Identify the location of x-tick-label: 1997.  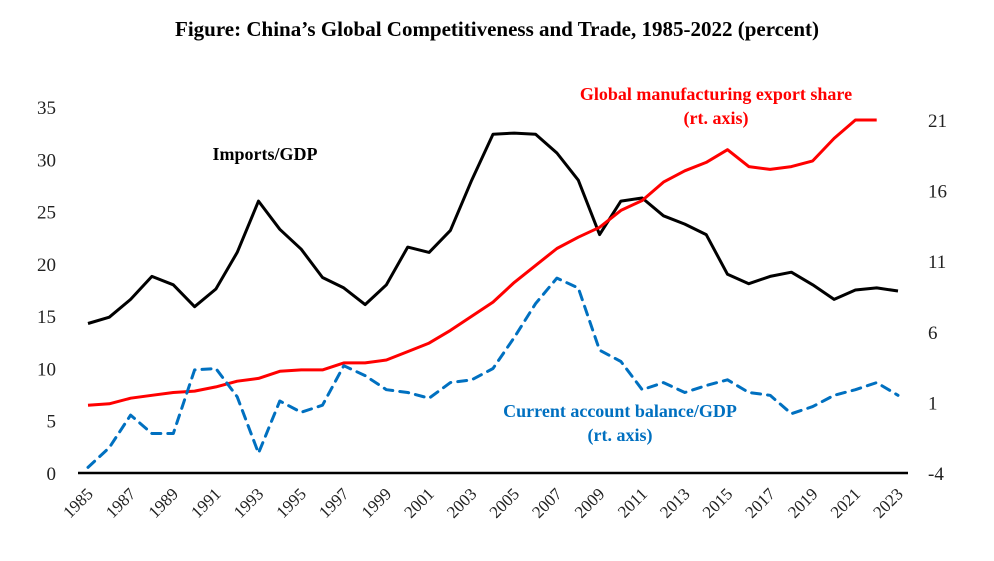
(334, 503).